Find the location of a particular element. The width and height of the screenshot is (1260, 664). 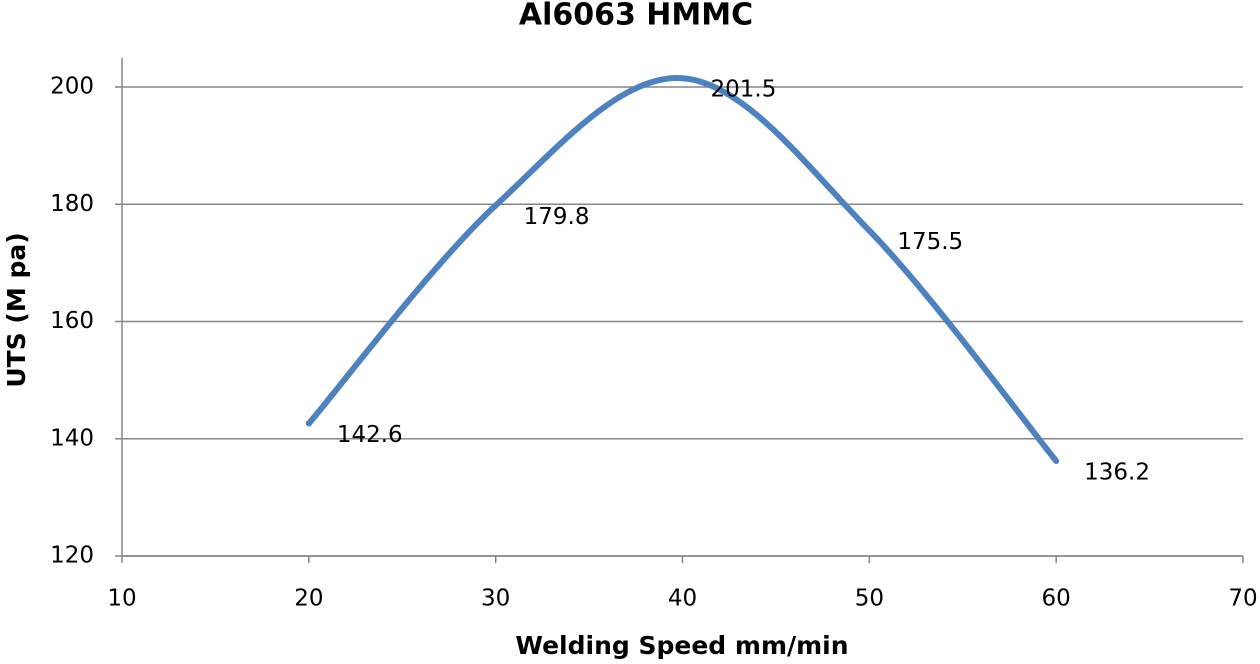

x-tick-label: 70 is located at coordinates (1242, 599).